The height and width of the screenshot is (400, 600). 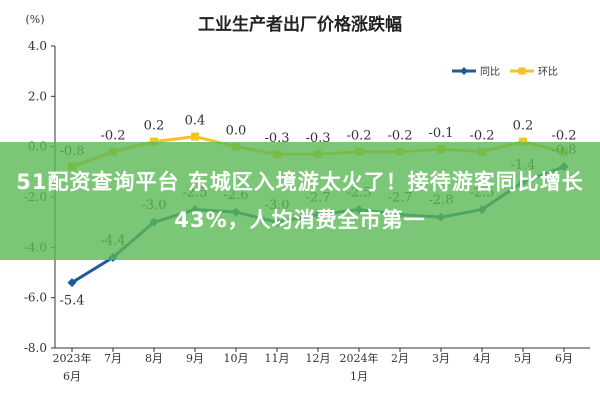 What do you see at coordinates (35, 348) in the screenshot?
I see `y-tick-label: -8.0` at bounding box center [35, 348].